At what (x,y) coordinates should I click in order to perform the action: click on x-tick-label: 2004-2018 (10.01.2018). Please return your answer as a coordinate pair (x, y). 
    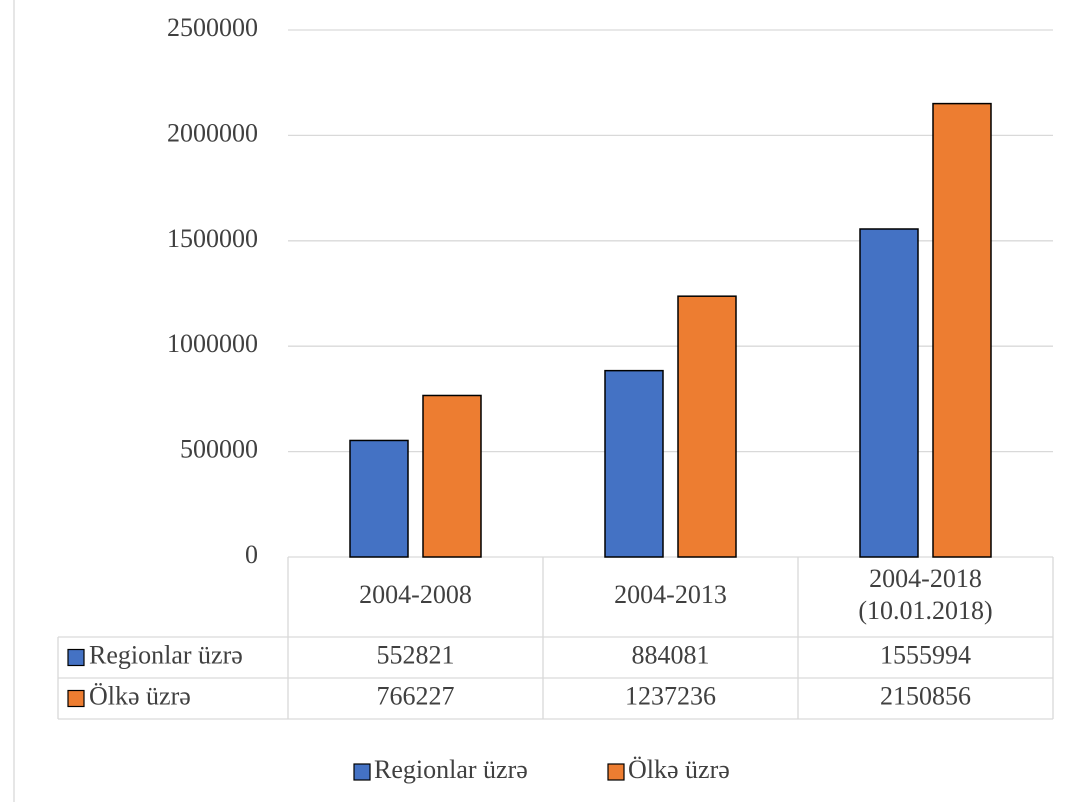
    Looking at the image, I should click on (925, 594).